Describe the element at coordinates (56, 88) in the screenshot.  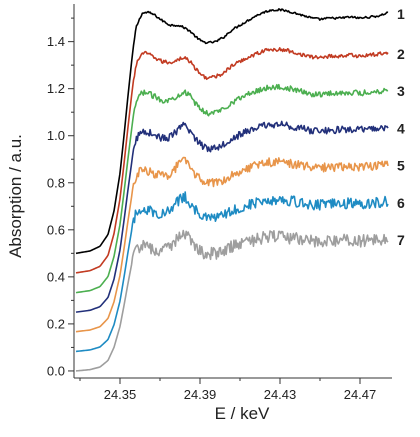
I see `y-tick-label: 1.2` at that location.